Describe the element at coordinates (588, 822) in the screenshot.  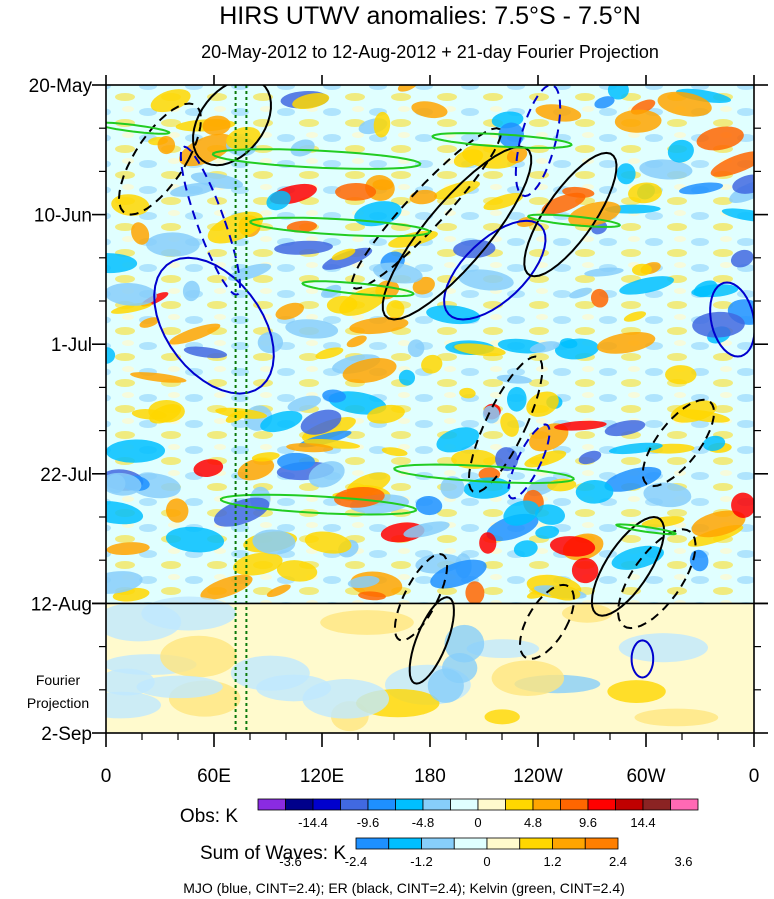
I see `colorbar-tick-label: 9.6` at that location.